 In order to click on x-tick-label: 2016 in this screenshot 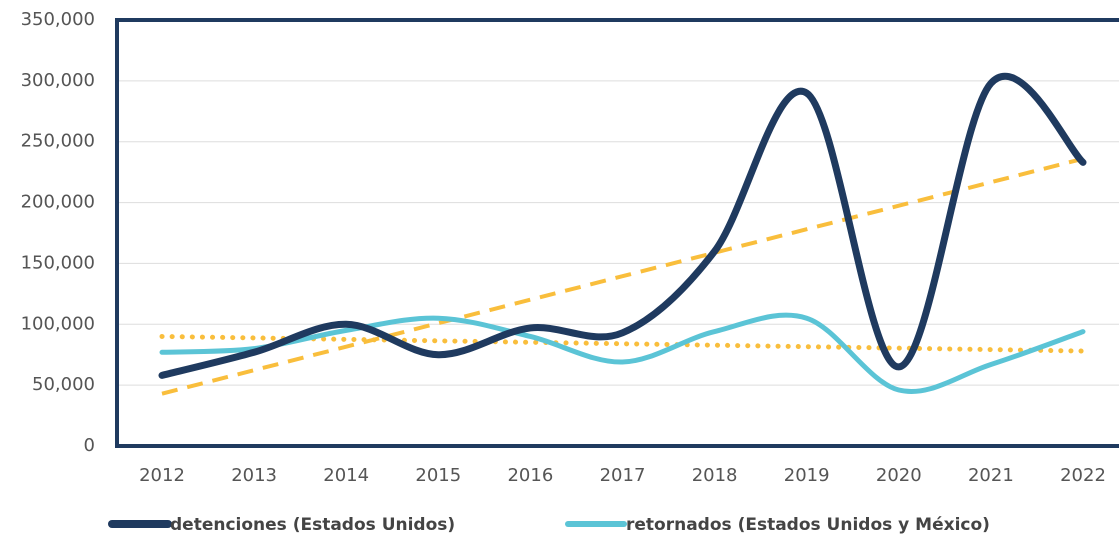, I will do `click(530, 475)`.